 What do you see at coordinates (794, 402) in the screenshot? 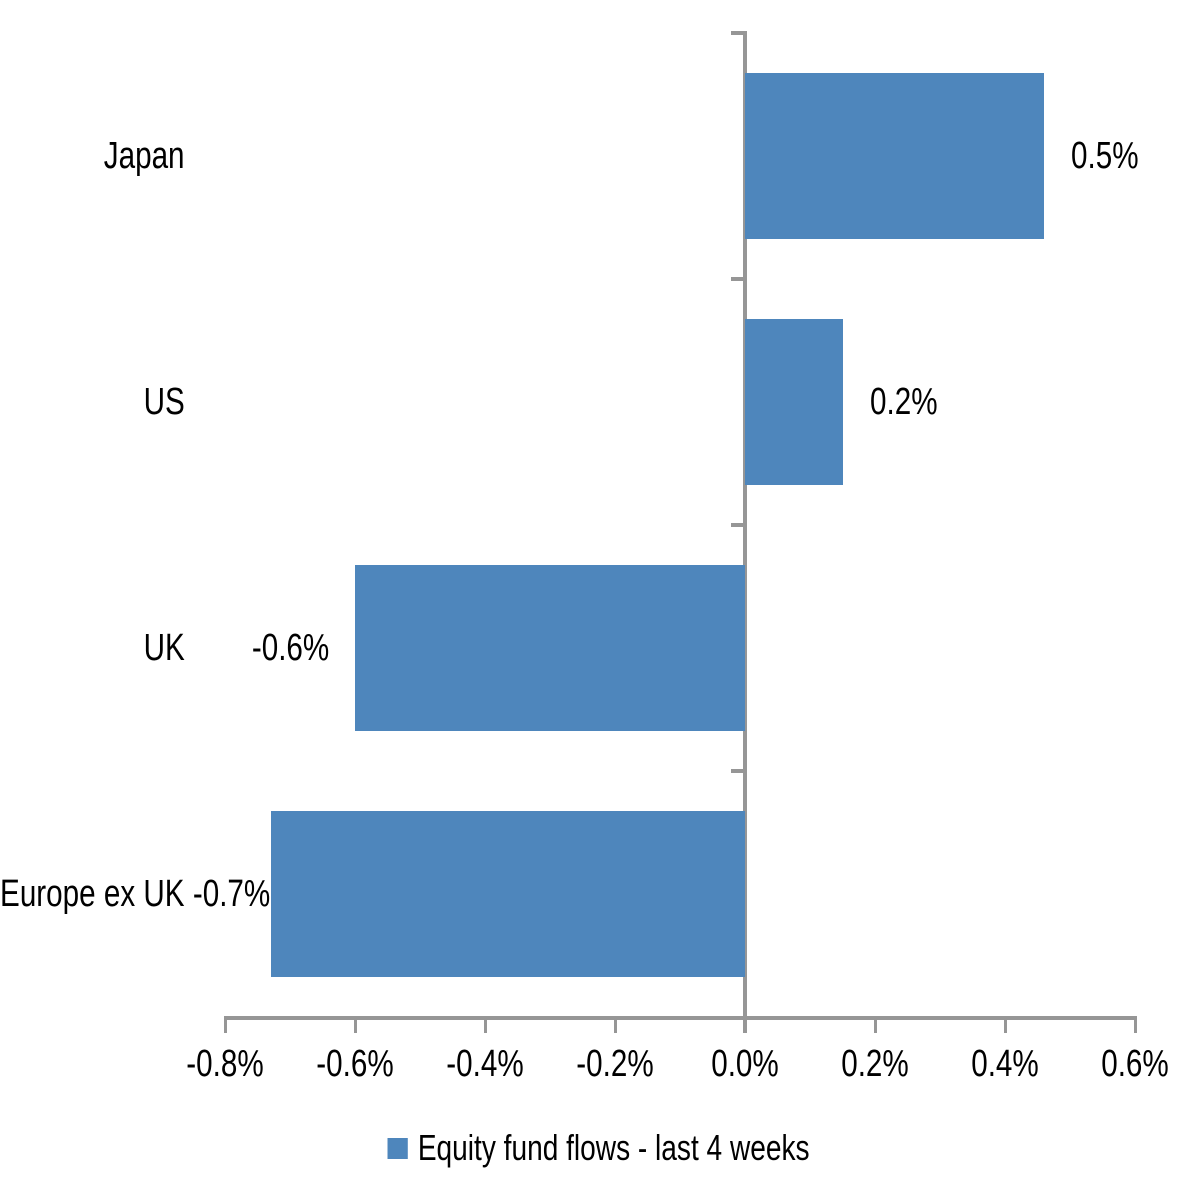
I see `bar-us` at bounding box center [794, 402].